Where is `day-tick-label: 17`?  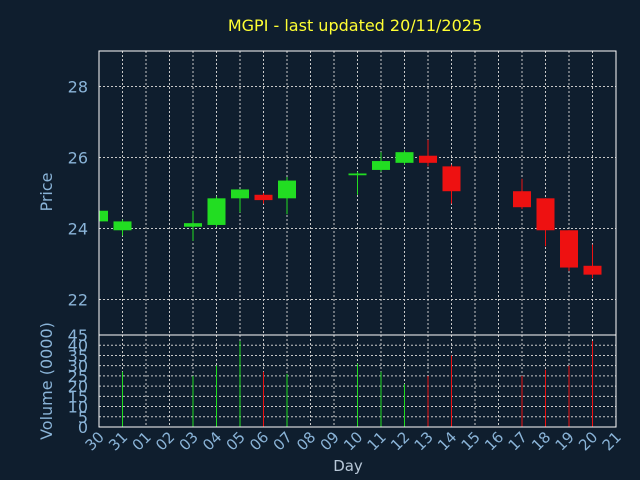
day-tick-label: 17 is located at coordinates (518, 441).